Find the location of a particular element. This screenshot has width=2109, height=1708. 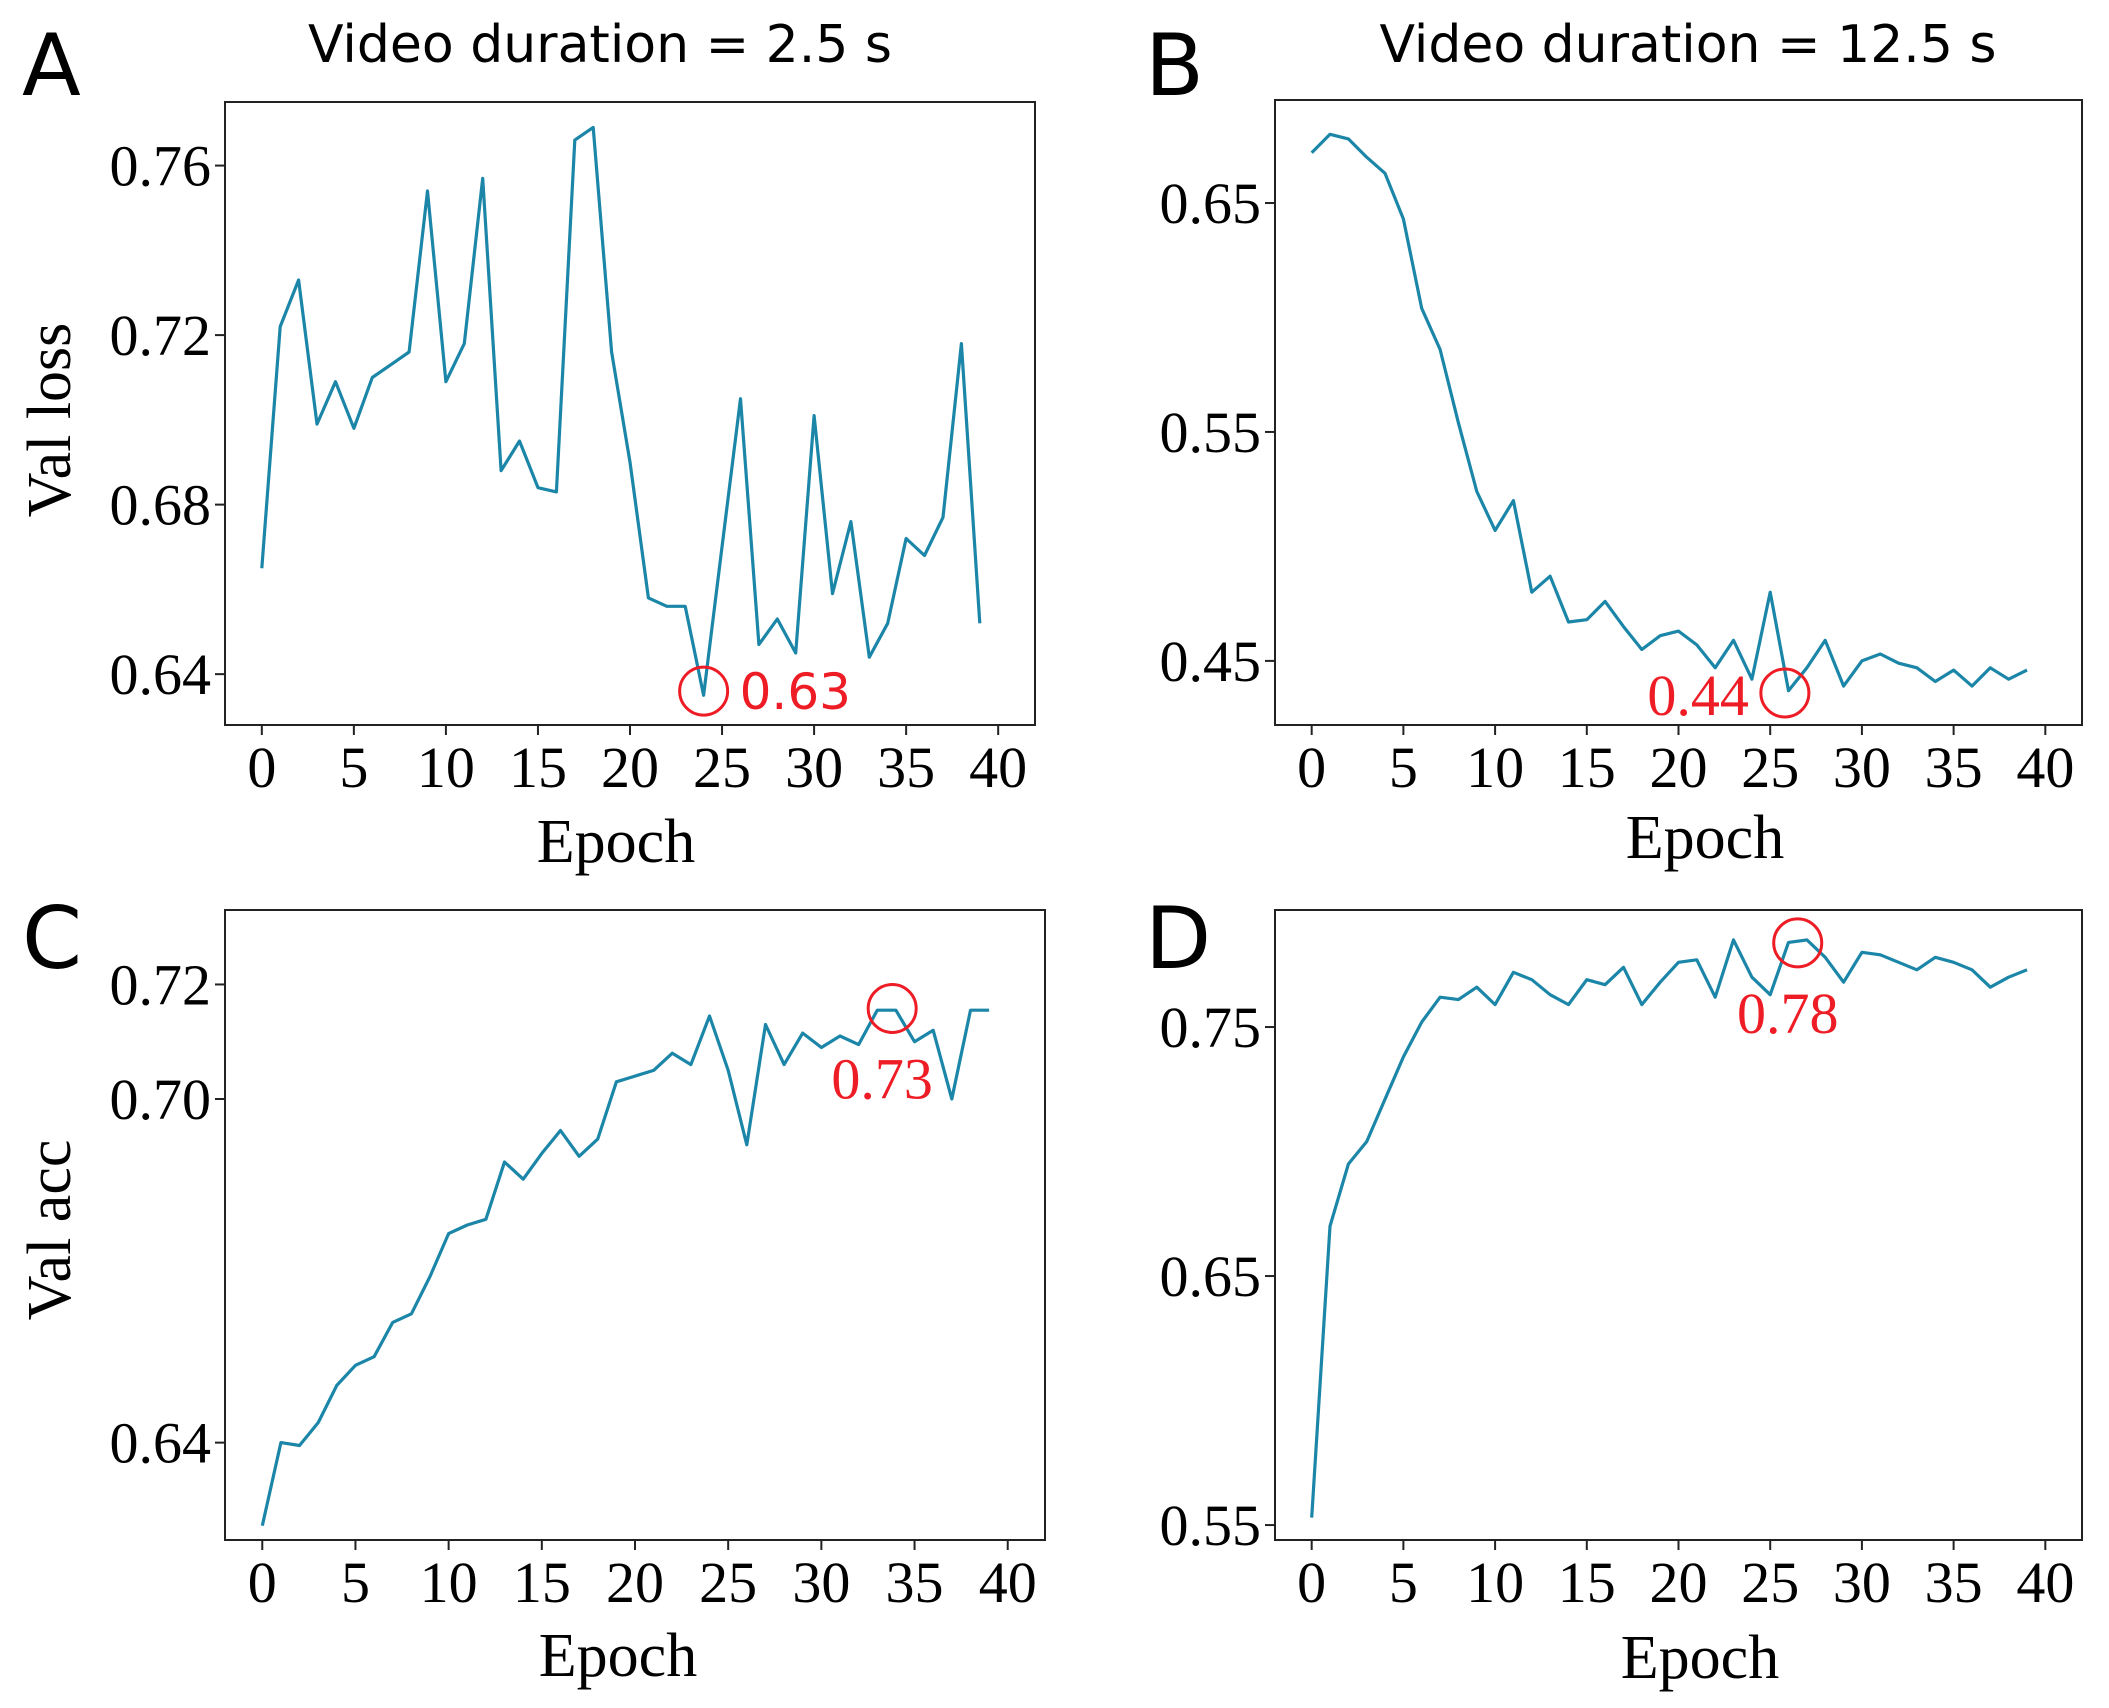

chart-a-xtick-label: 30 is located at coordinates (814, 767).